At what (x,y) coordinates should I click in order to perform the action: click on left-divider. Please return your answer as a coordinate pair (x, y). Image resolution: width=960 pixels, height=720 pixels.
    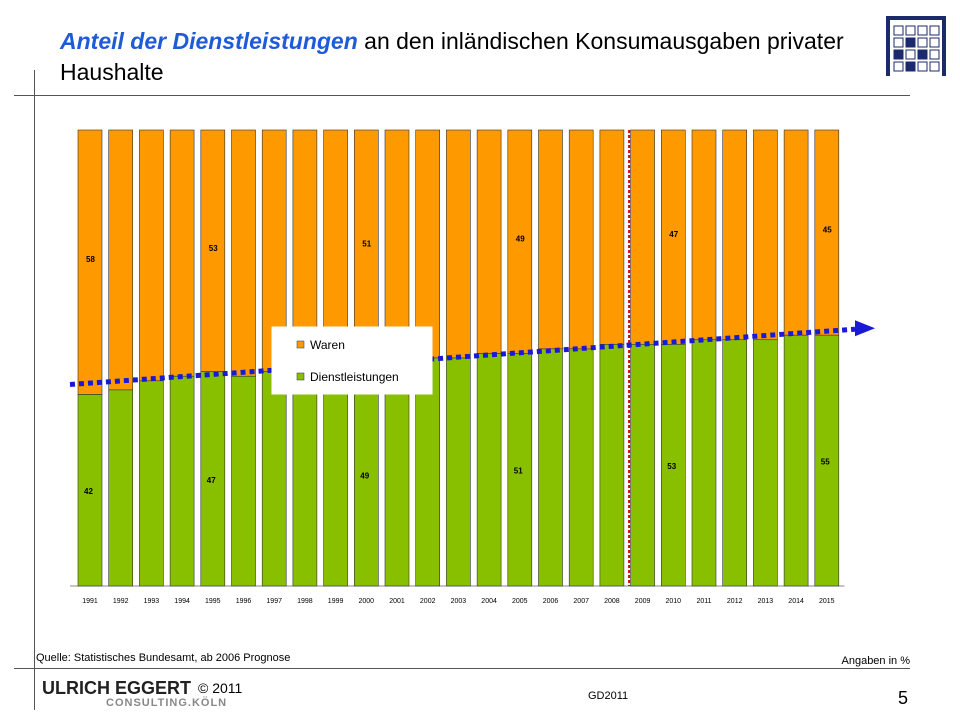
    Looking at the image, I should click on (34, 390).